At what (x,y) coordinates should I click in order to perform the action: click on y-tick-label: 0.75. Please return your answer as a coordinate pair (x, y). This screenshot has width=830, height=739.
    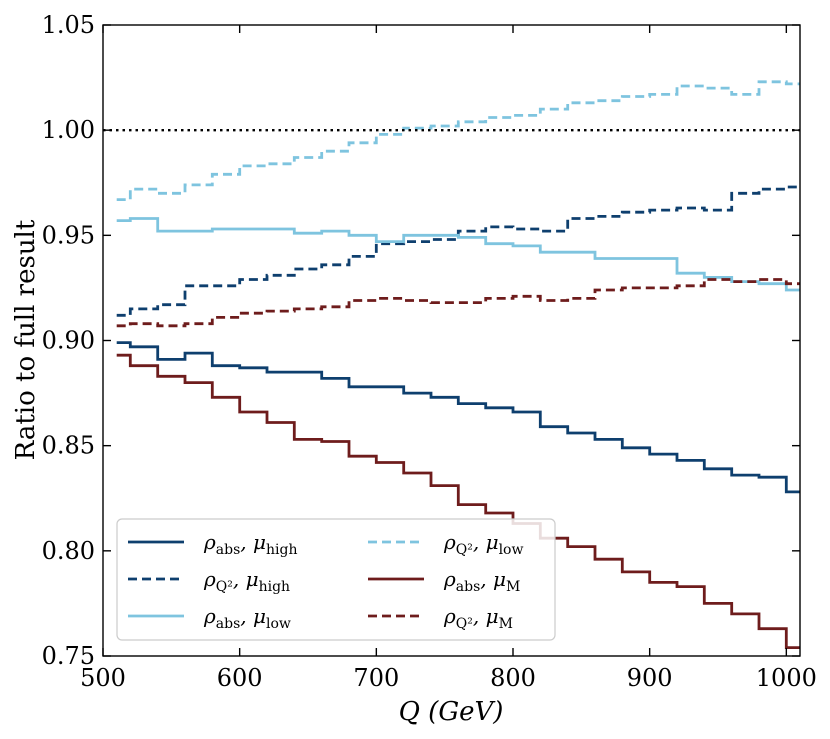
    Looking at the image, I should click on (68, 656).